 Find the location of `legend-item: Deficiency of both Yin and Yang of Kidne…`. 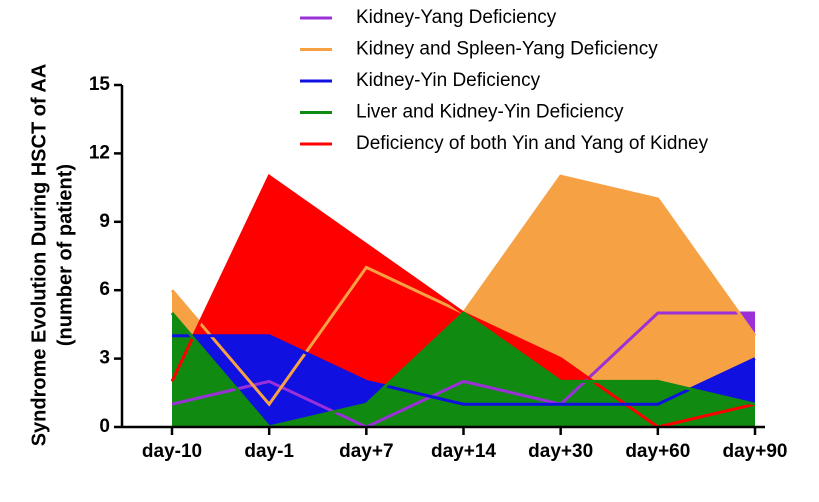

legend-item: Deficiency of both Yin and Yang of Kidne… is located at coordinates (504, 143).